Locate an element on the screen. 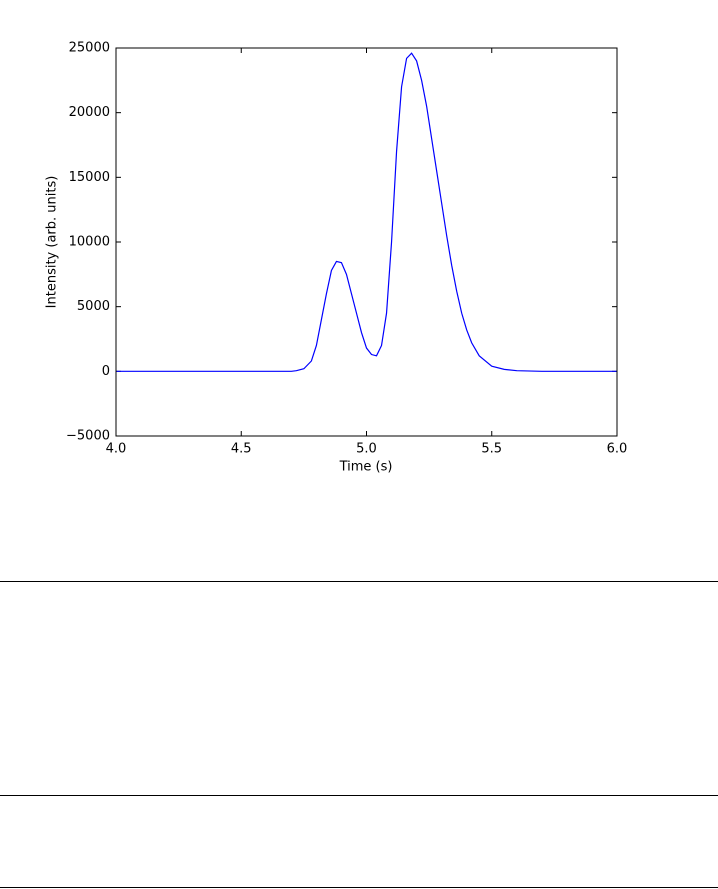  x-tick-label: 5.0 is located at coordinates (366, 449).